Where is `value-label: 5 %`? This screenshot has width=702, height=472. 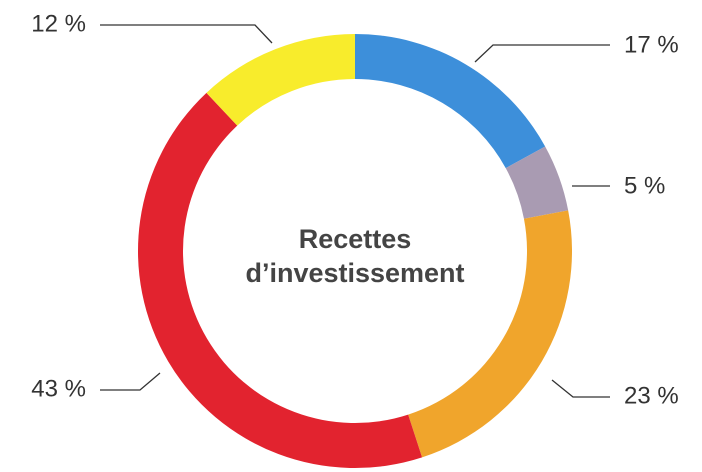
value-label: 5 % is located at coordinates (644, 185).